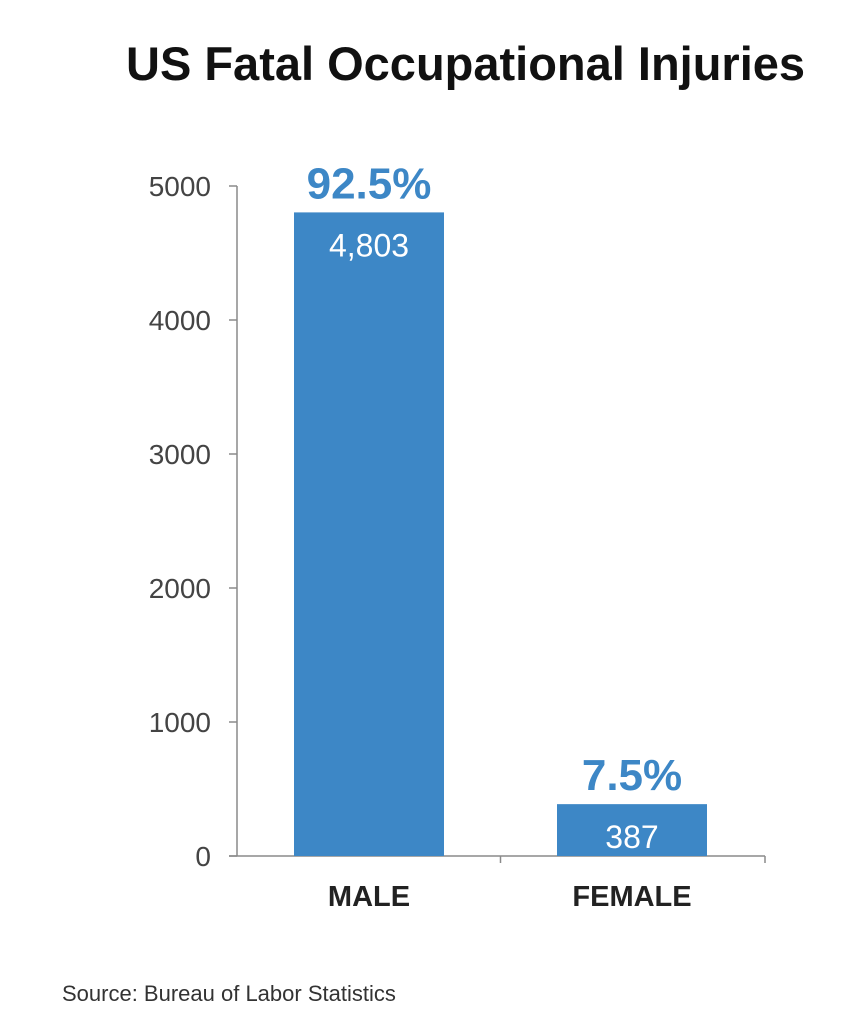 Image resolution: width=867 pixels, height=1024 pixels. I want to click on y-tick-label: 1000, so click(180, 722).